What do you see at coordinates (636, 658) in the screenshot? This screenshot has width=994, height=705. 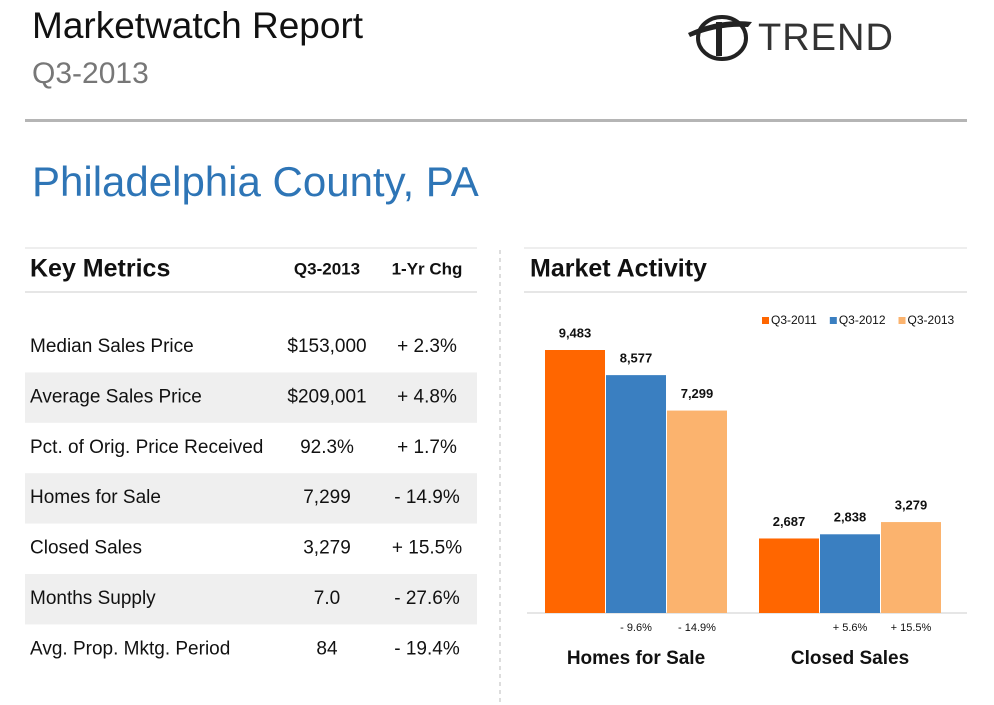 I see `category-label: Homes for Sale` at bounding box center [636, 658].